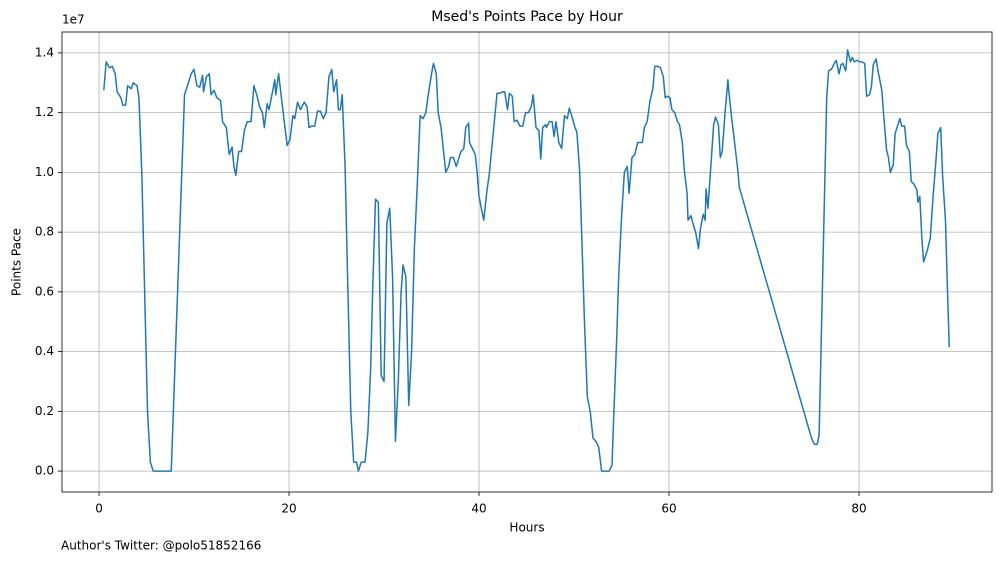 The height and width of the screenshot is (562, 1001). I want to click on x-tick-label: 80, so click(858, 509).